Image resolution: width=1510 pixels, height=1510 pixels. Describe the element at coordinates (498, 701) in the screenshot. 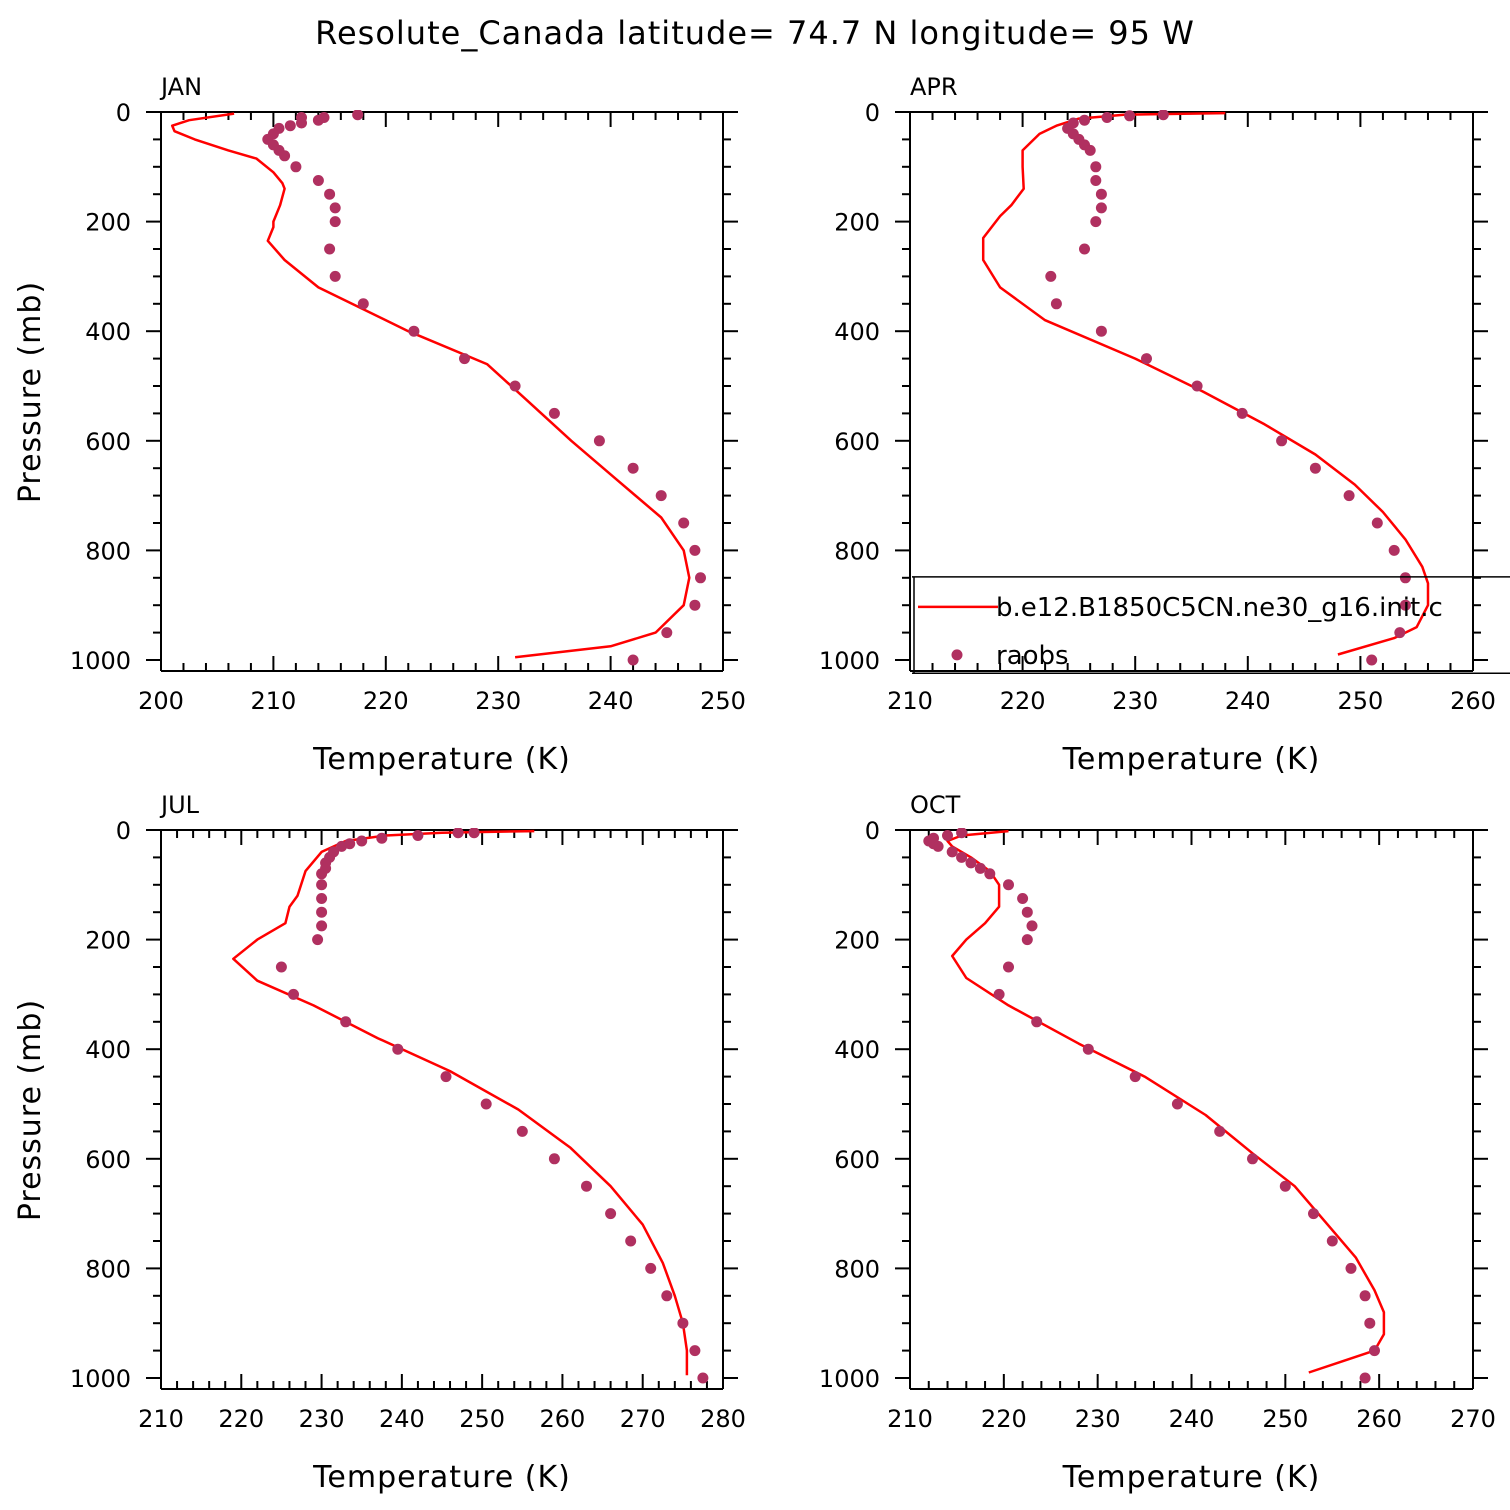

I see `x-tick-label: 230` at that location.